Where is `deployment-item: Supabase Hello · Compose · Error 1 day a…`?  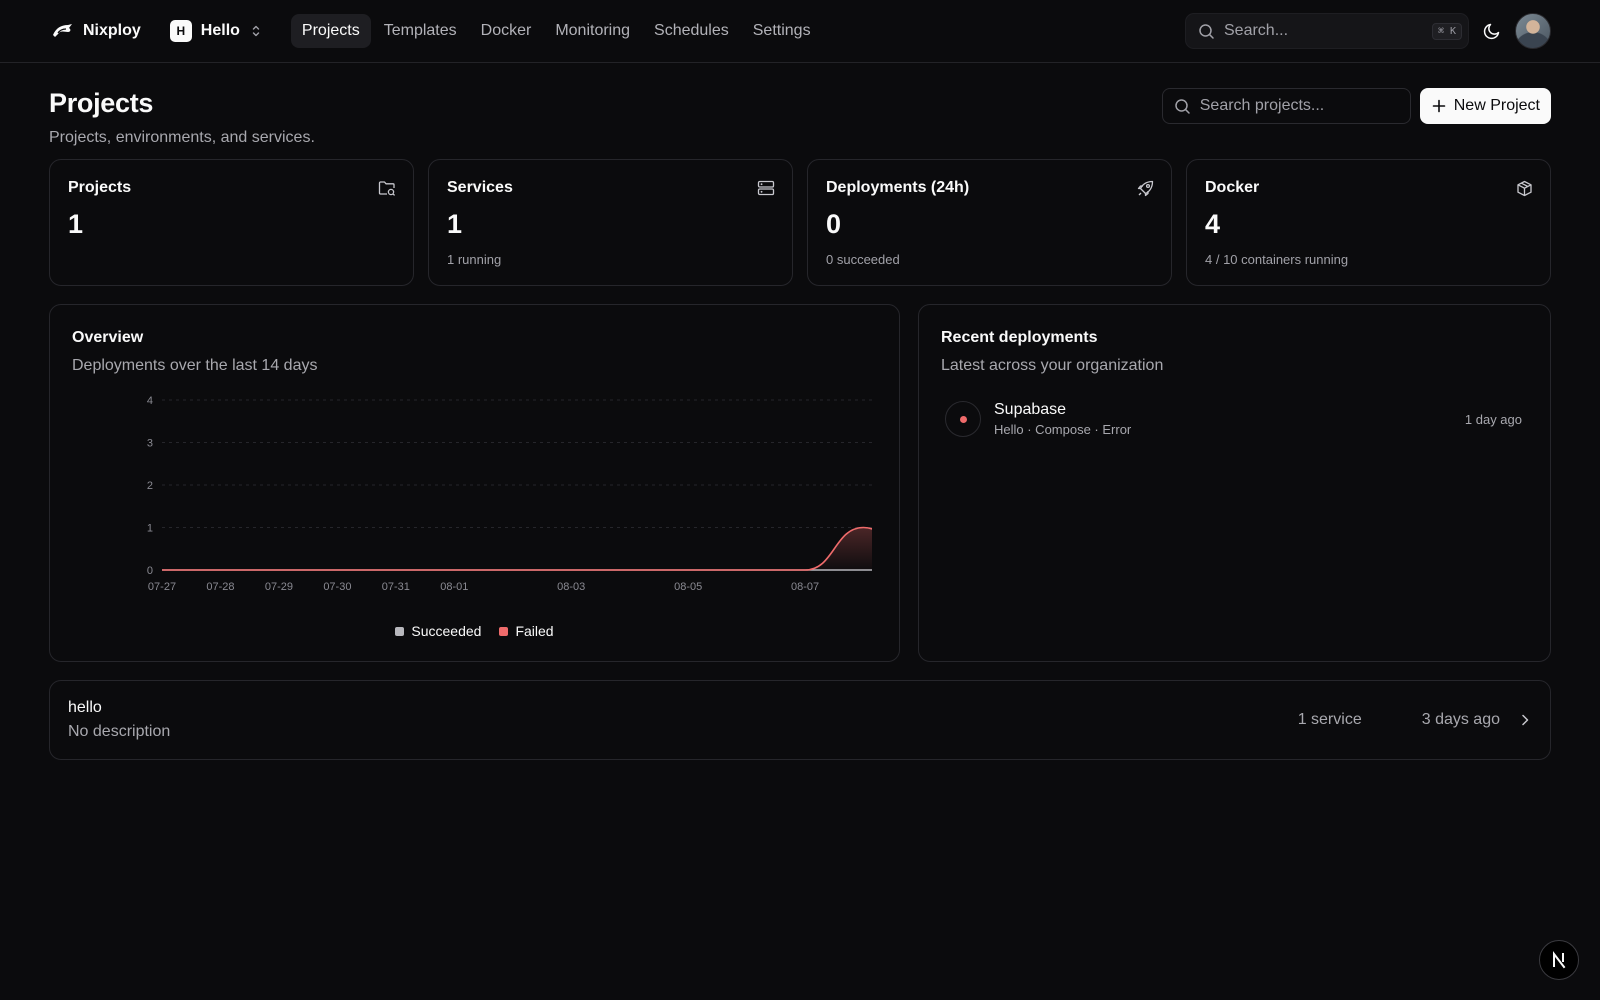
deployment-item: Supabase Hello · Compose · Error 1 day a… is located at coordinates (1234, 419).